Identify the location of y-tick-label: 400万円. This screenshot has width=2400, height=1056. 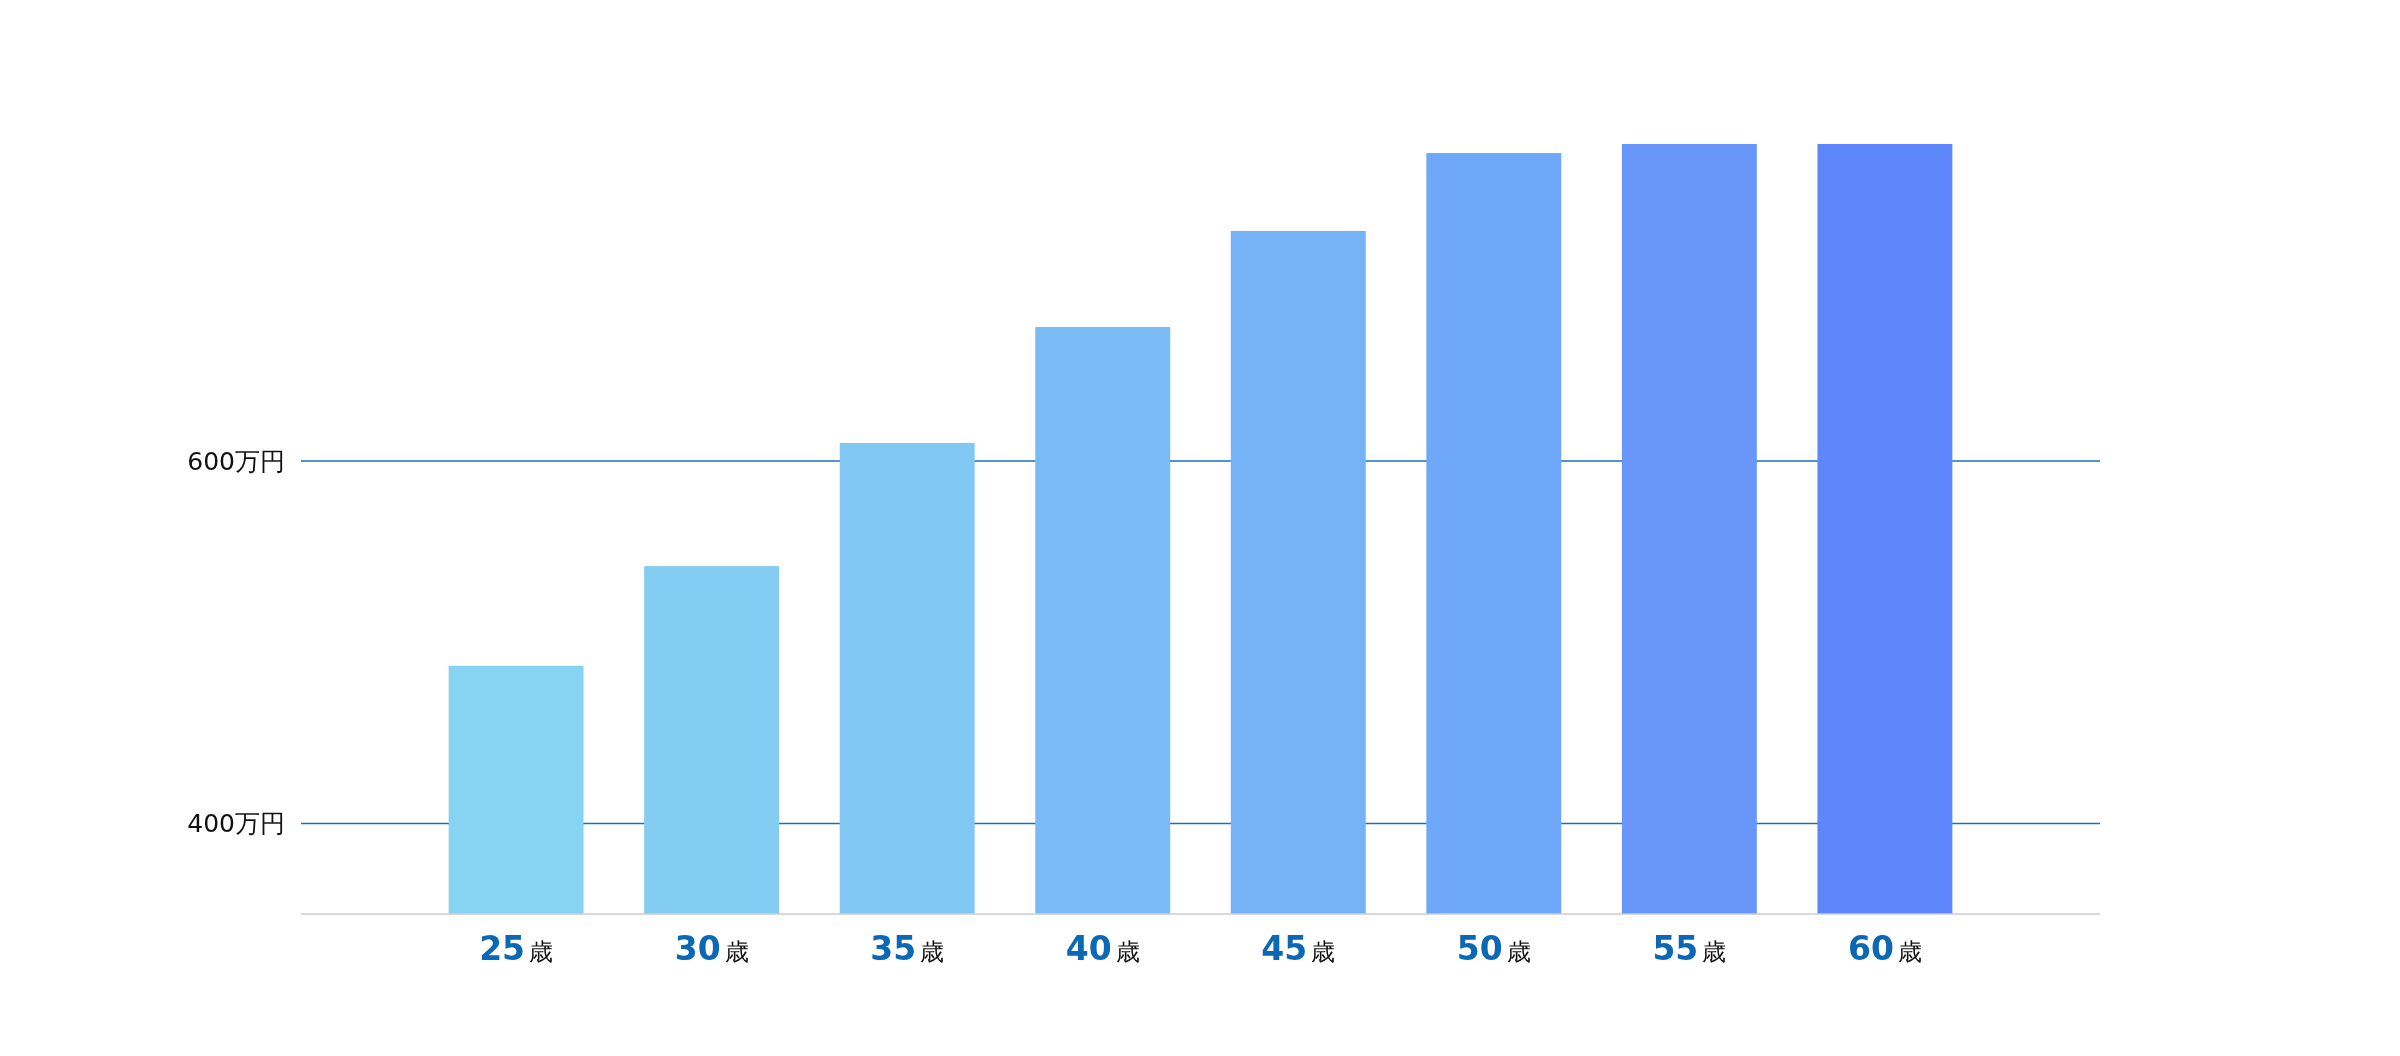
(236, 824).